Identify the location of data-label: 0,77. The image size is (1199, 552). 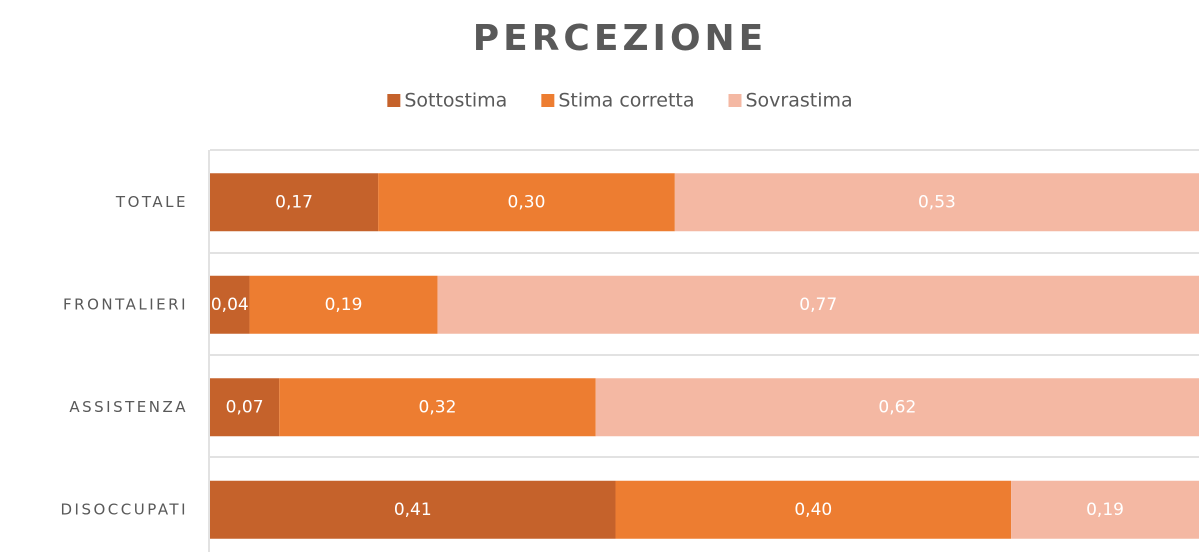
(818, 305).